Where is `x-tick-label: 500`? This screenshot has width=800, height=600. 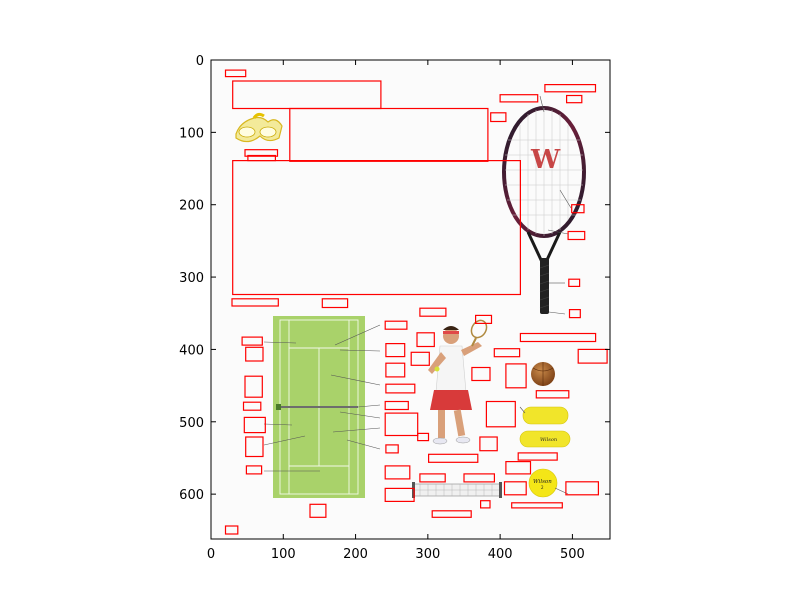 x-tick-label: 500 is located at coordinates (572, 554).